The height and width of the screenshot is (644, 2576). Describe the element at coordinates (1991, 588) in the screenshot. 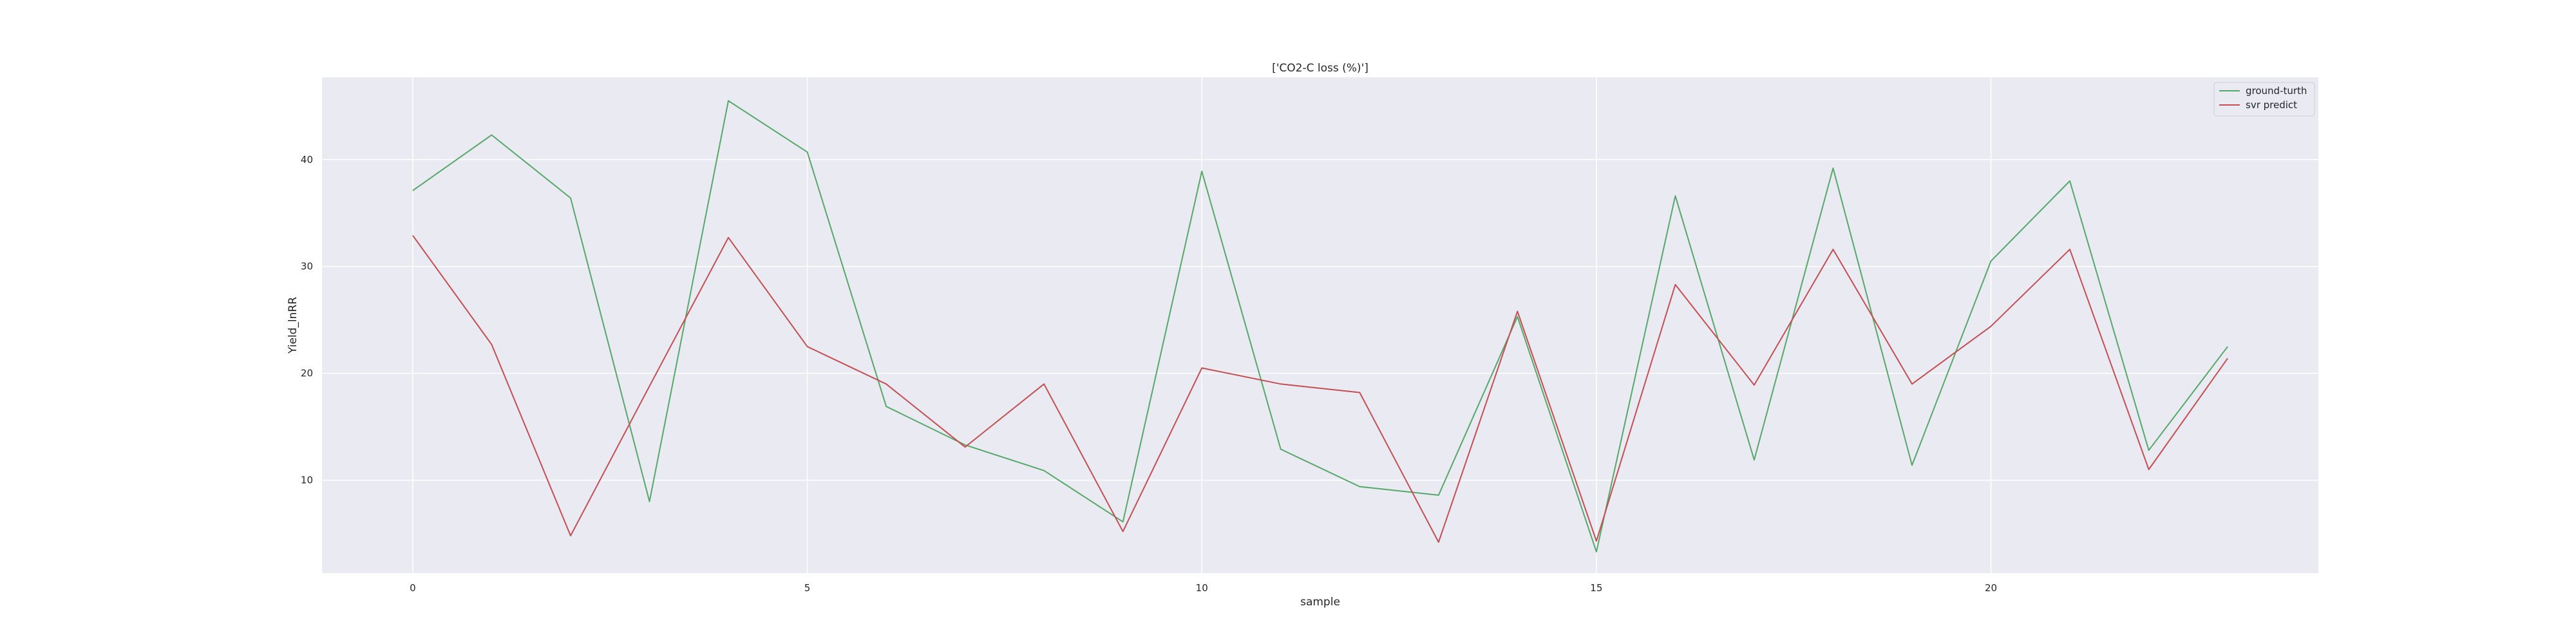

I see `x-tick-label: 20` at that location.